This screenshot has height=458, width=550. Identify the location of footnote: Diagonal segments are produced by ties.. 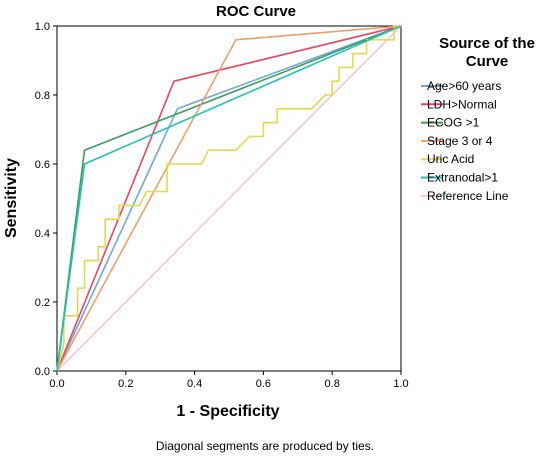
(265, 446).